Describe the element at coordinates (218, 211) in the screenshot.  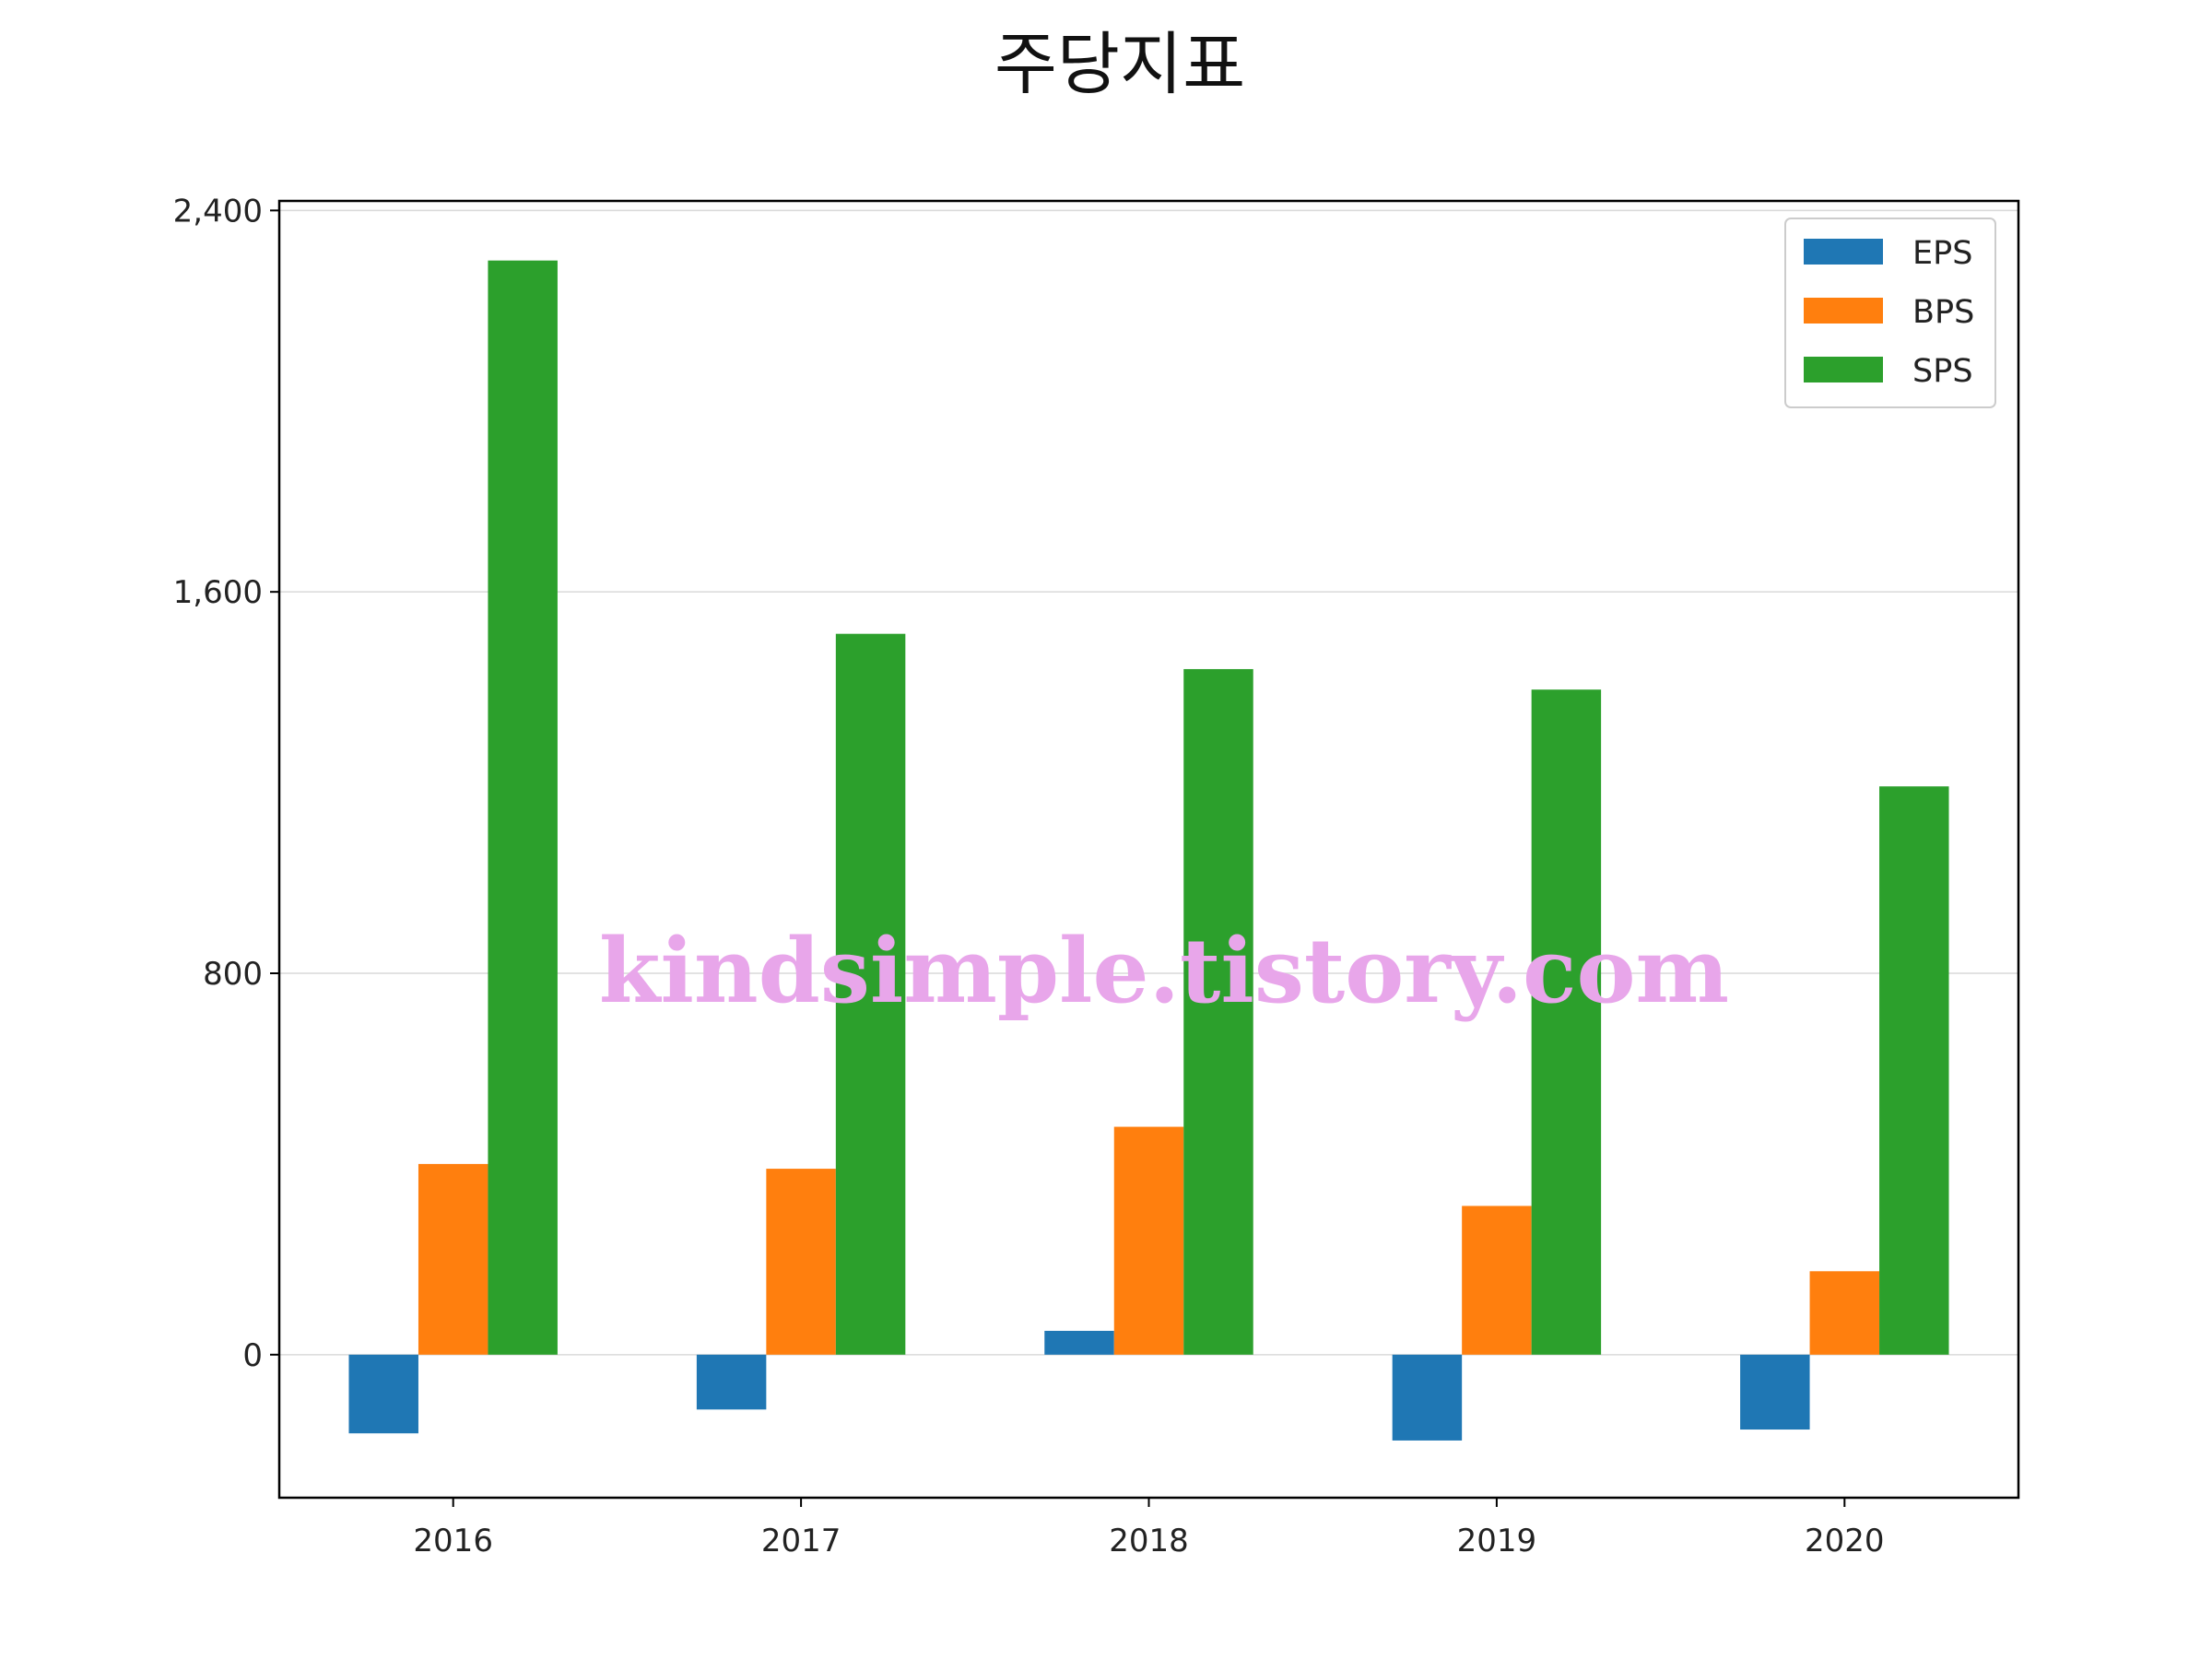
I see `y-tick-label: 2,400` at that location.